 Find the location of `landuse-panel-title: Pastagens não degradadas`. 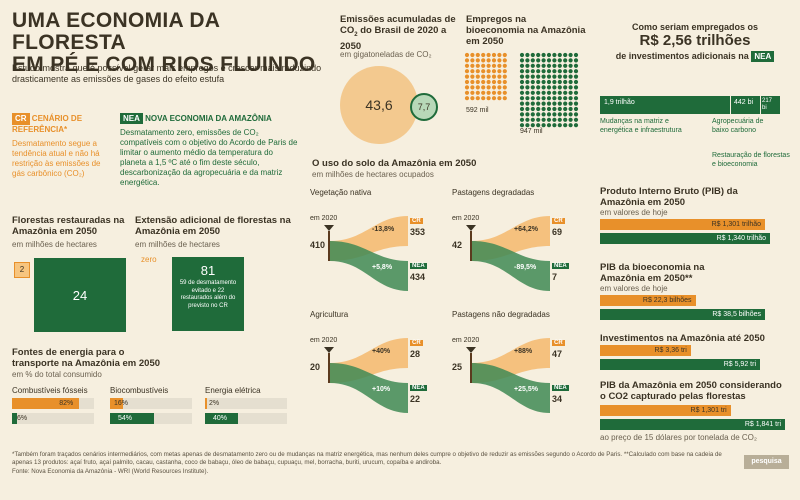

landuse-panel-title: Pastagens não degradadas is located at coordinates (501, 314).